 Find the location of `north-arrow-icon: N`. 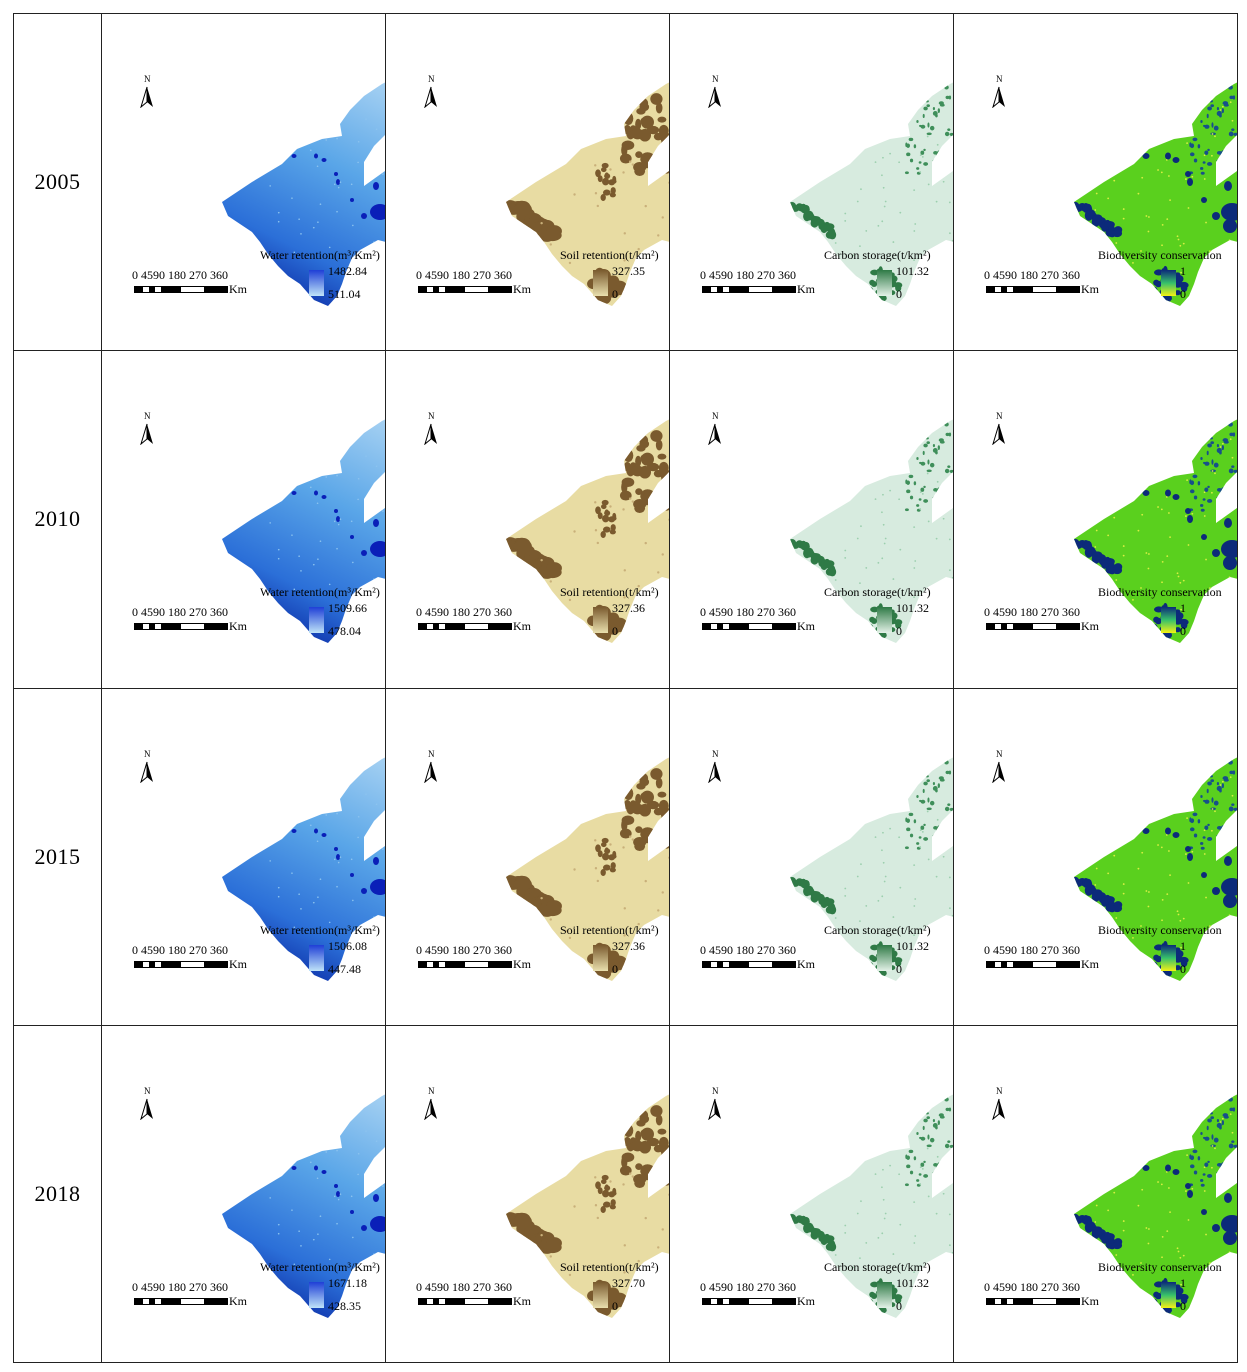

north-arrow-icon: N is located at coordinates (716, 92).